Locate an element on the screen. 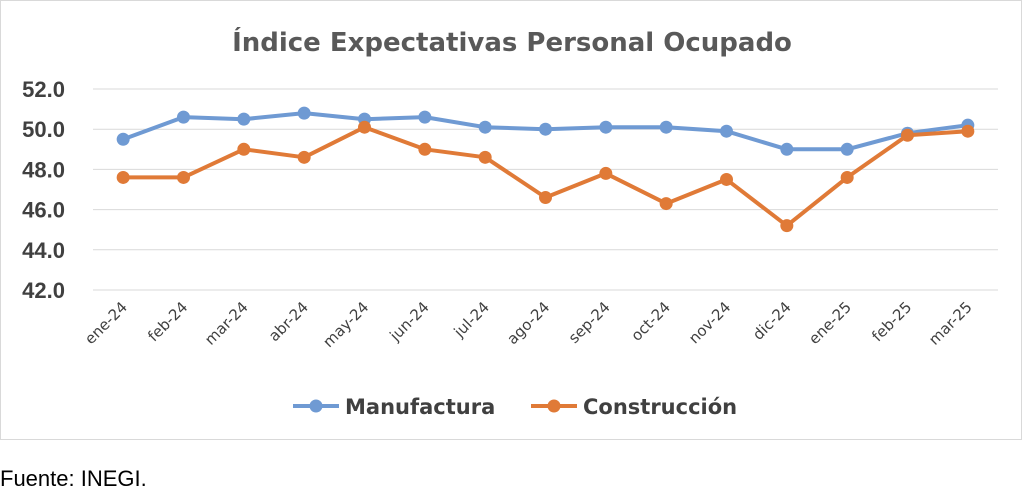 This screenshot has width=1024, height=502. y-tick-label: 42.0 is located at coordinates (43, 290).